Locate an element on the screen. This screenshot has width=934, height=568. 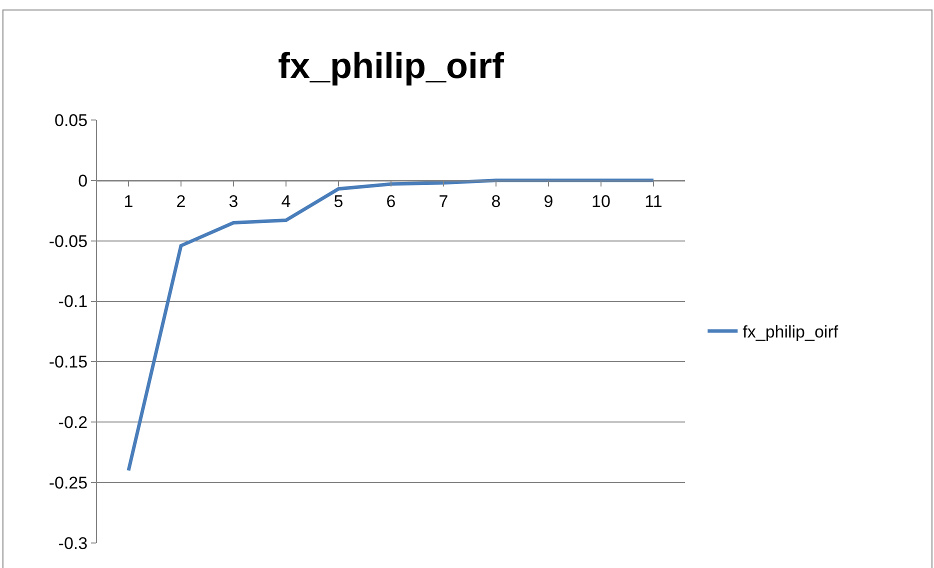
x-tick-label: 4 is located at coordinates (286, 201).